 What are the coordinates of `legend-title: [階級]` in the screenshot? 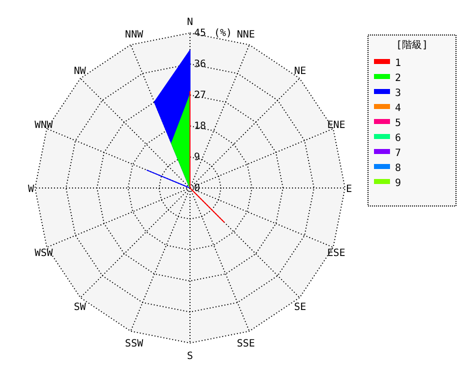 It's located at (412, 45).